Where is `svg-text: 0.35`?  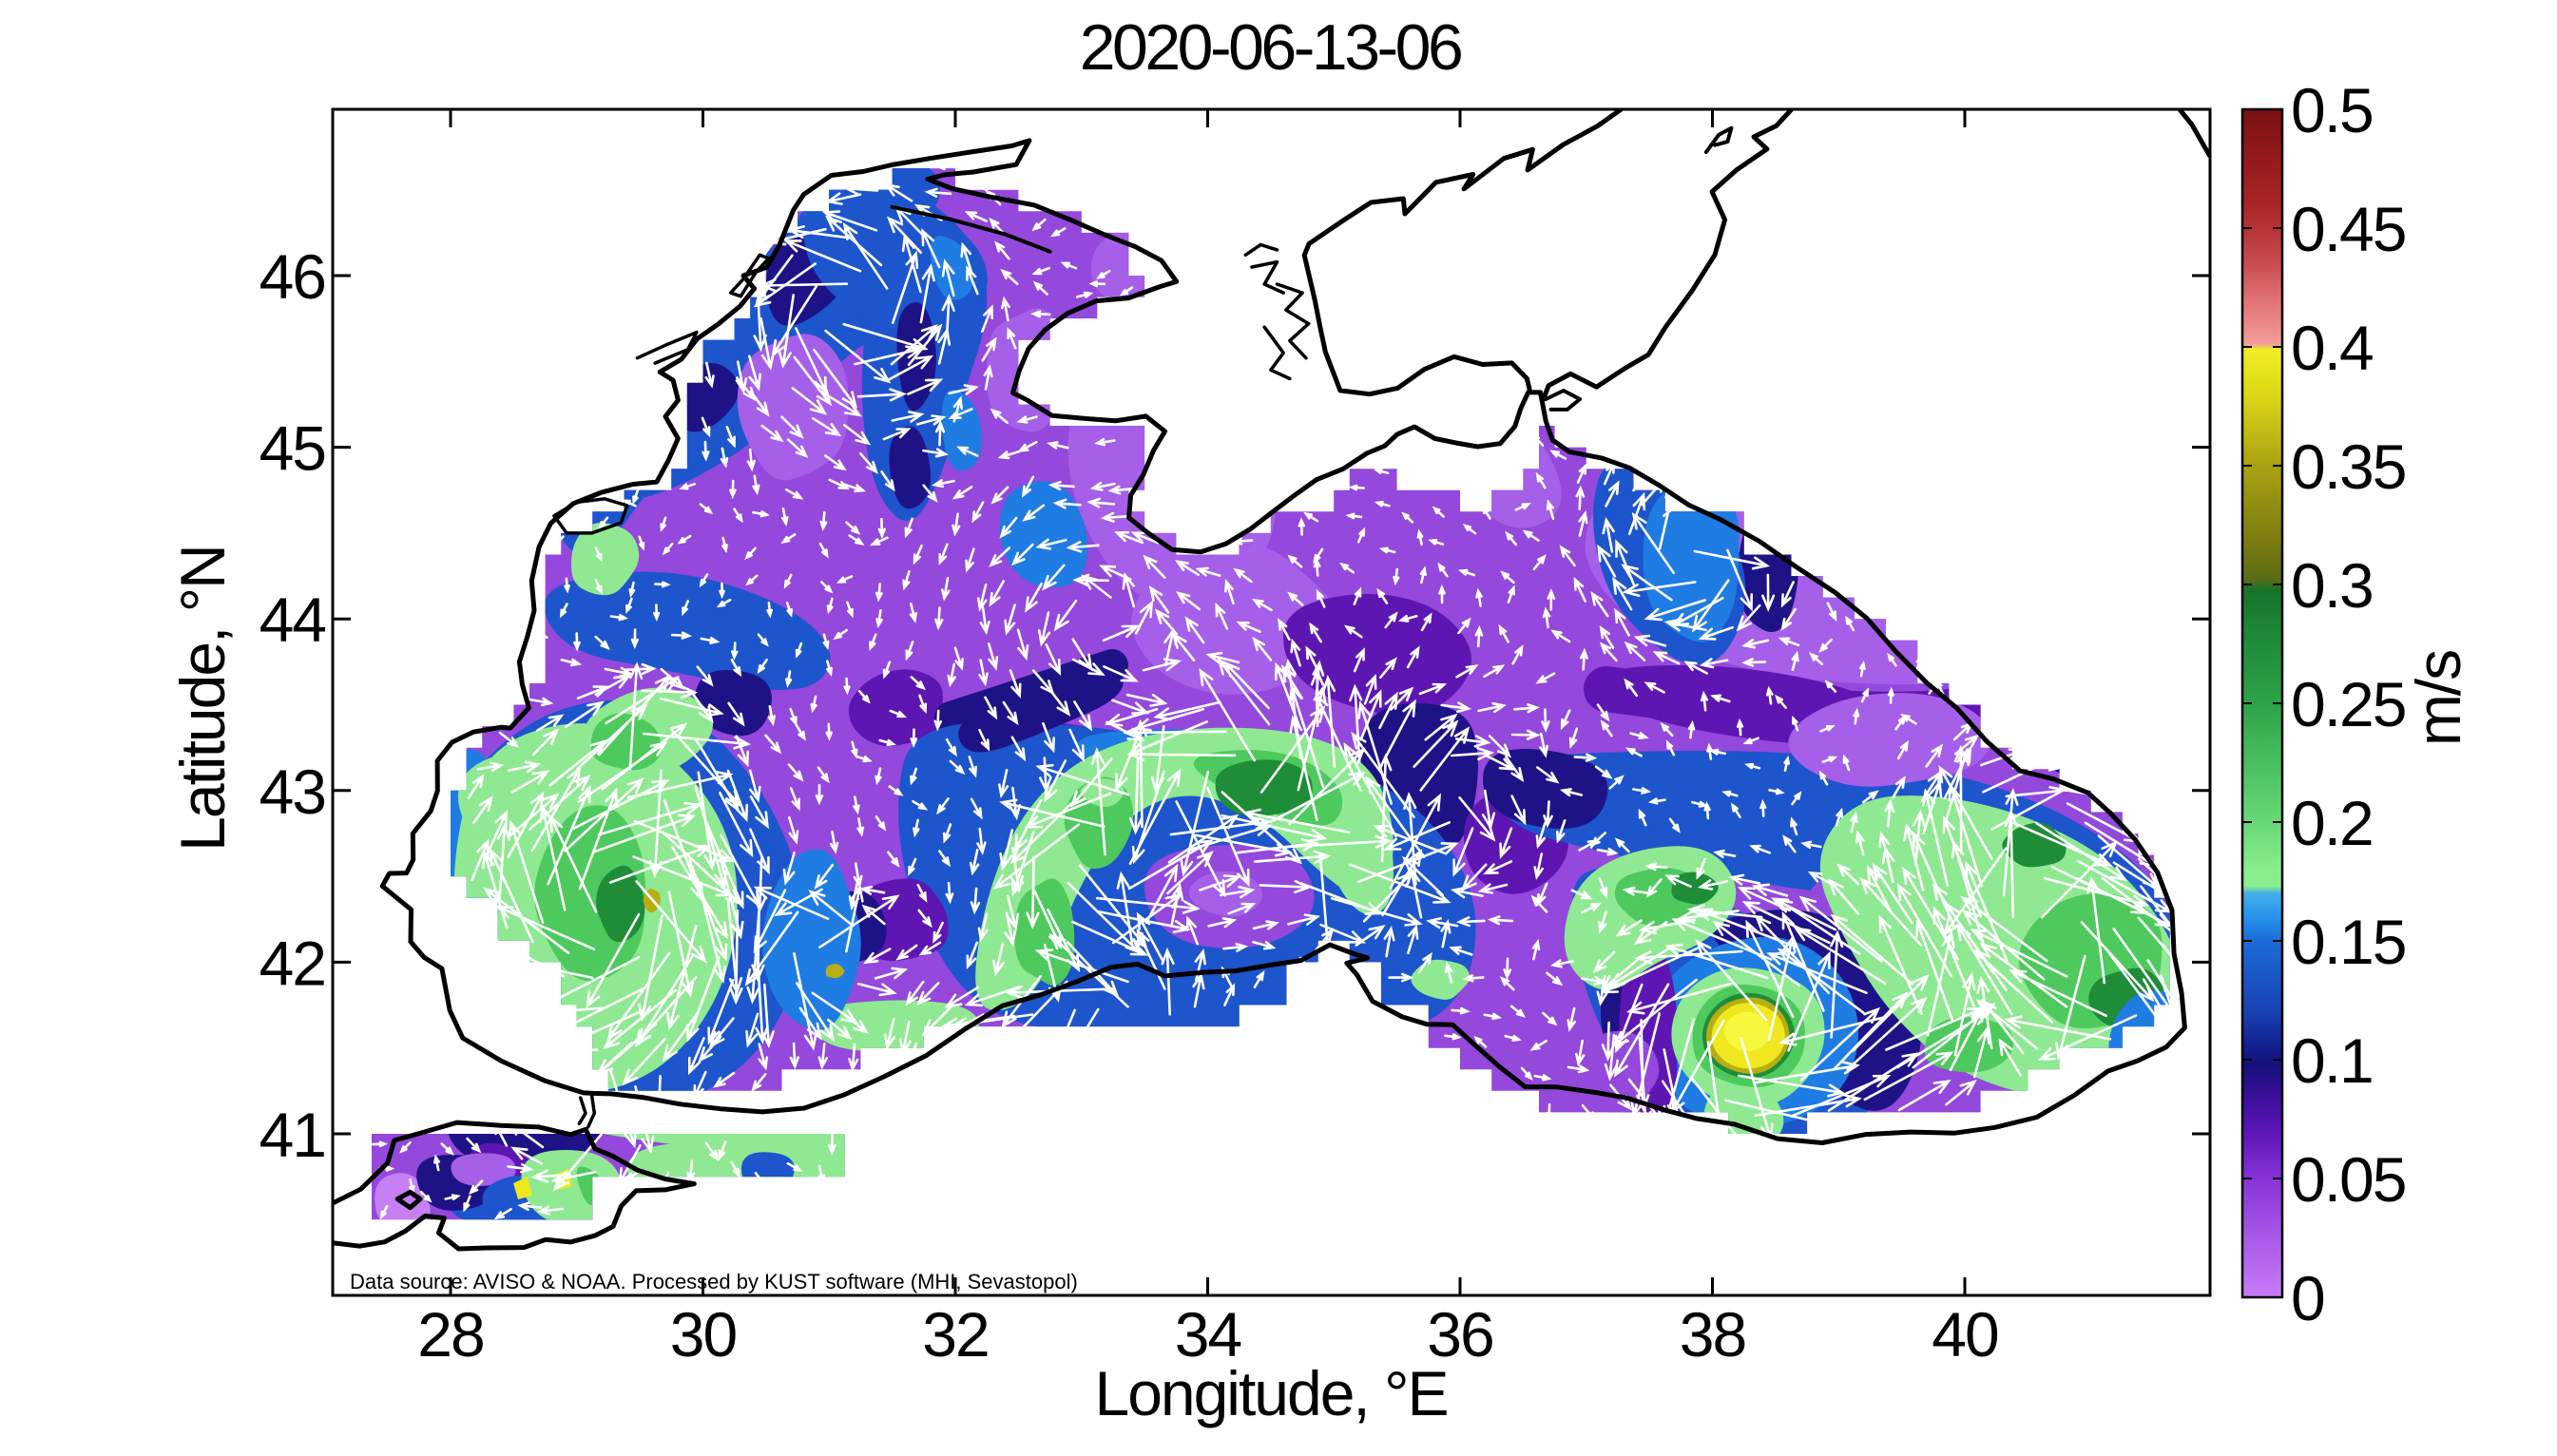 svg-text: 0.35 is located at coordinates (2348, 466).